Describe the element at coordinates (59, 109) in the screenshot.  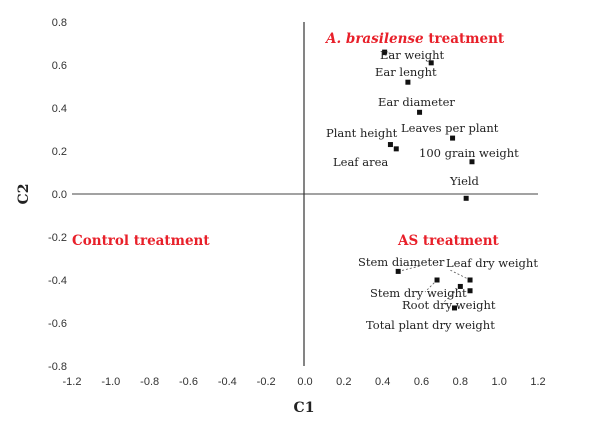
I see `y-tick-label: 0.4` at that location.